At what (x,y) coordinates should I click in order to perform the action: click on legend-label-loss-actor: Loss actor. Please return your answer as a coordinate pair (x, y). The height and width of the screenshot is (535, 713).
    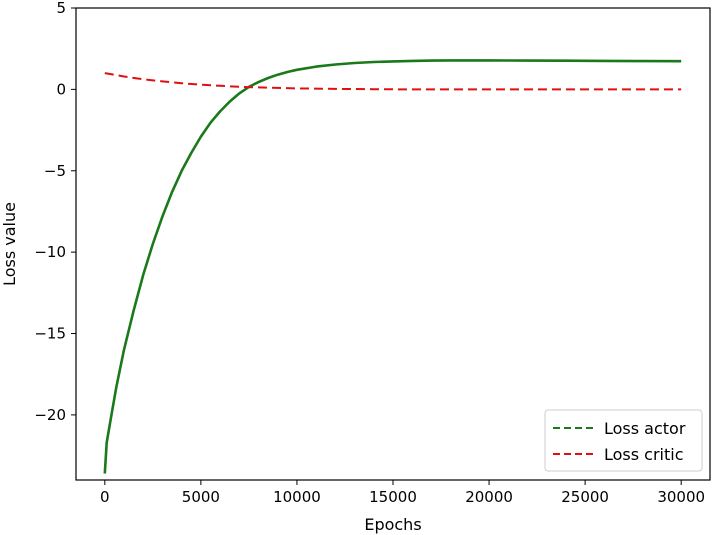
    Looking at the image, I should click on (645, 428).